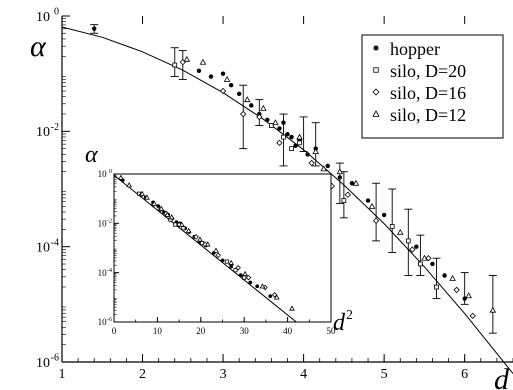  What do you see at coordinates (38, 46) in the screenshot?
I see `y-axis-label: α` at bounding box center [38, 46].